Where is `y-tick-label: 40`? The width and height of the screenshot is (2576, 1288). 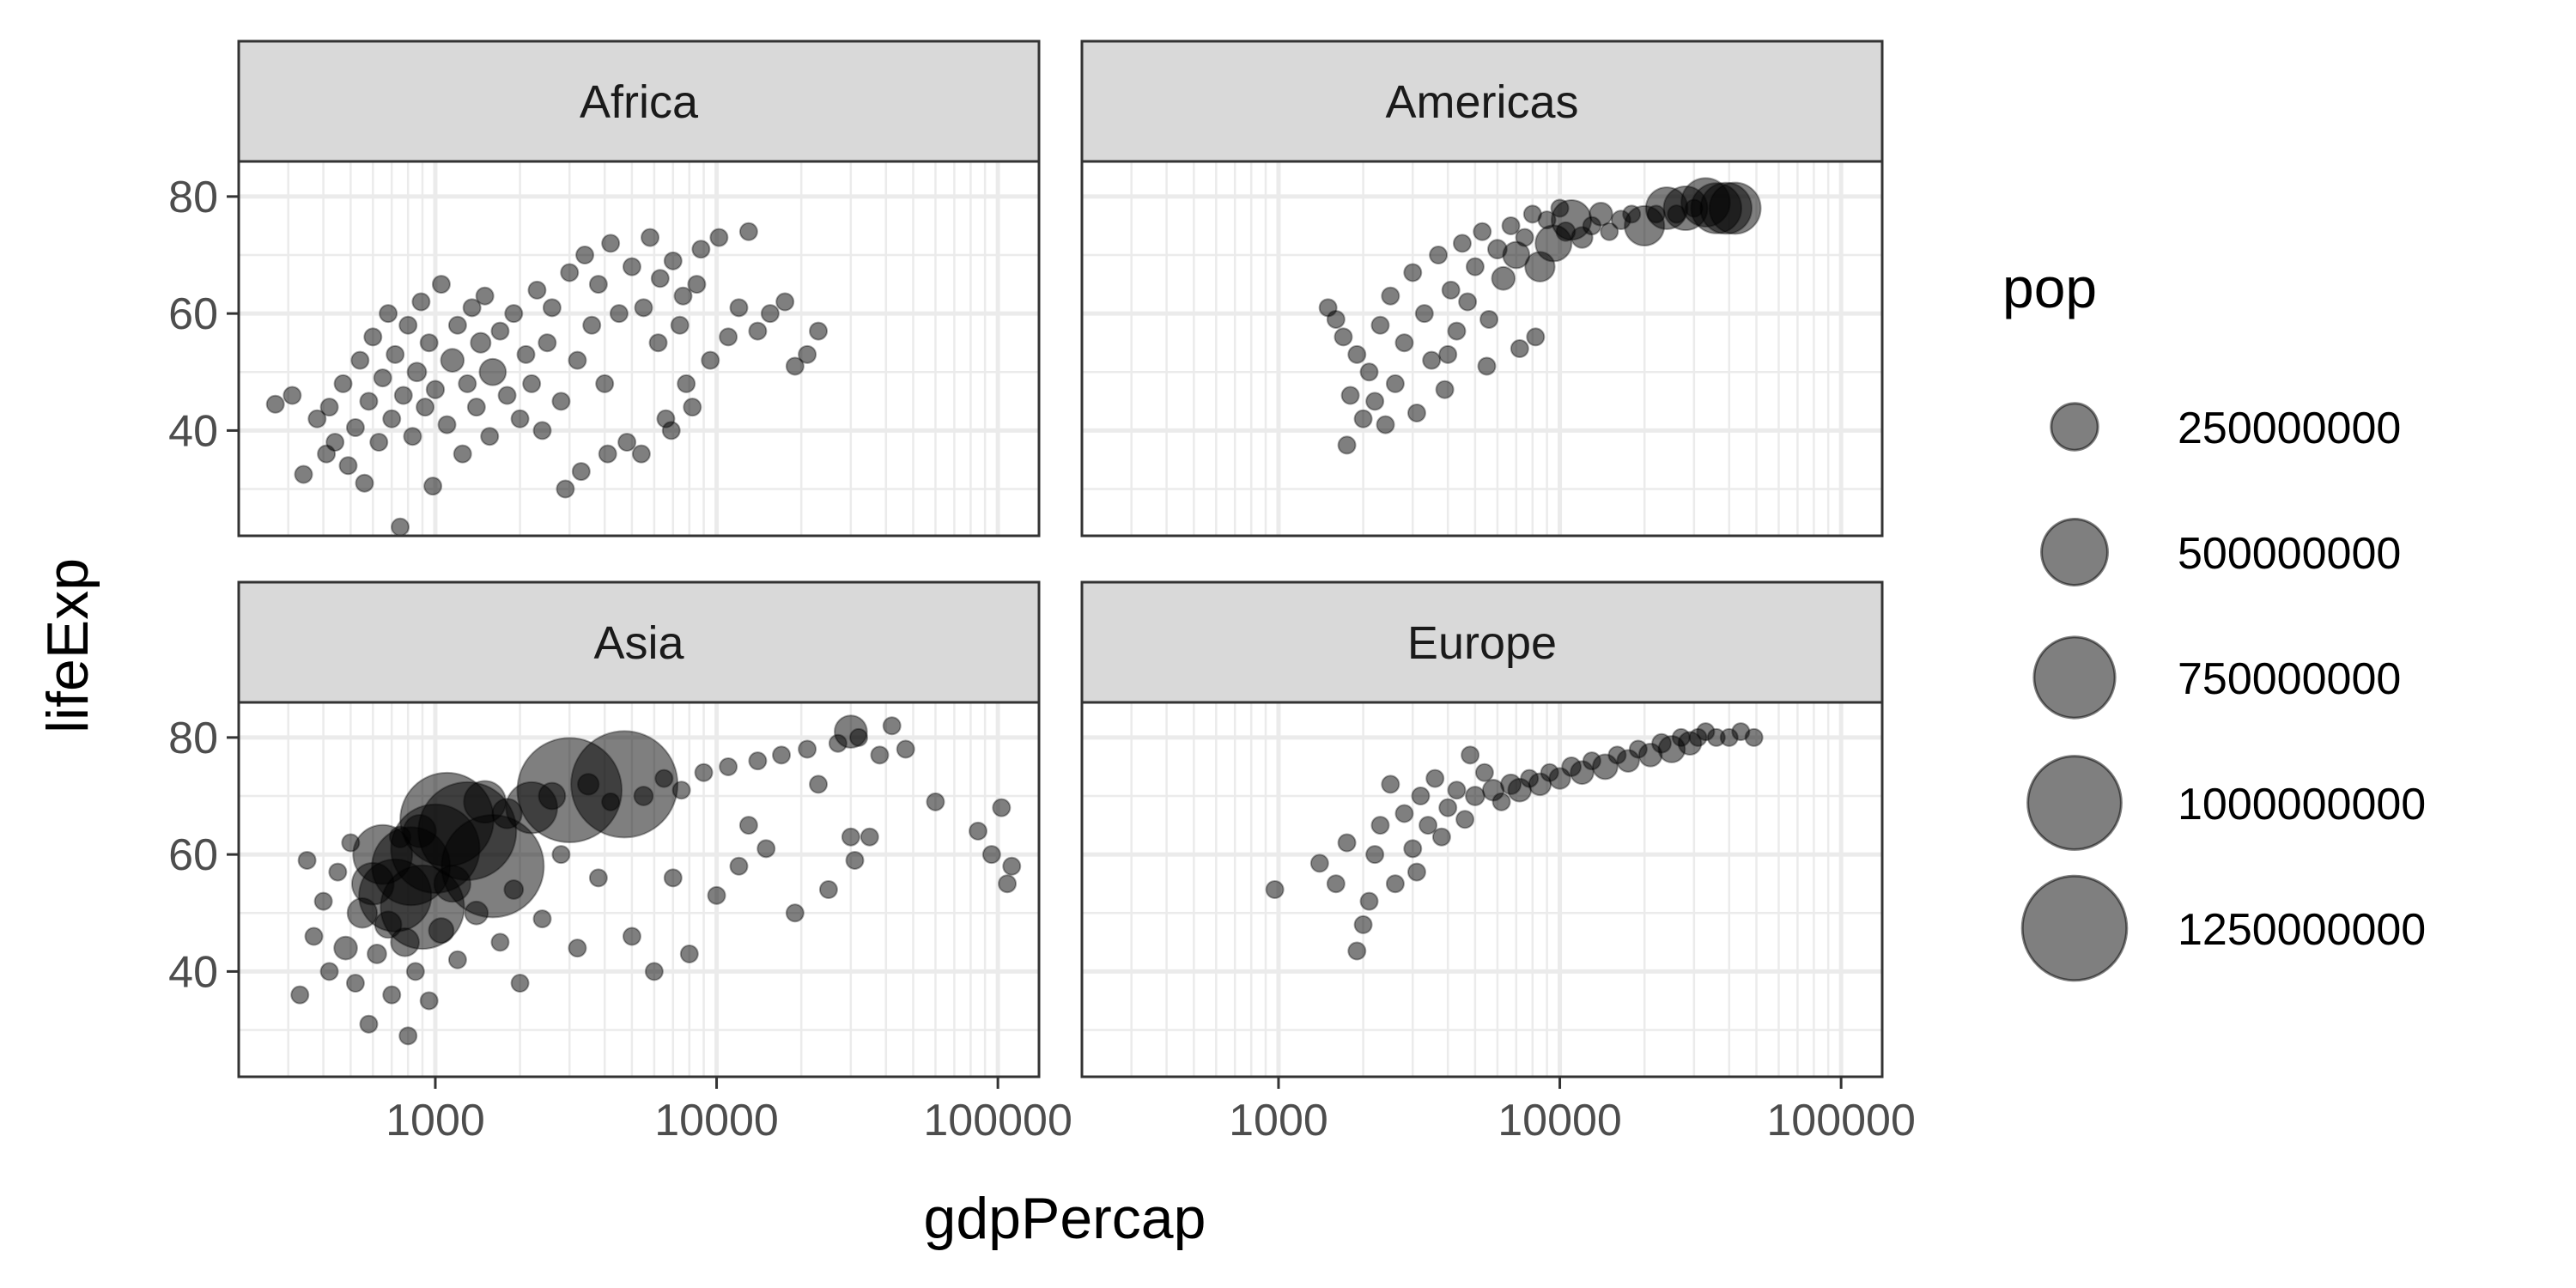 y-tick-label: 40 is located at coordinates (193, 972).